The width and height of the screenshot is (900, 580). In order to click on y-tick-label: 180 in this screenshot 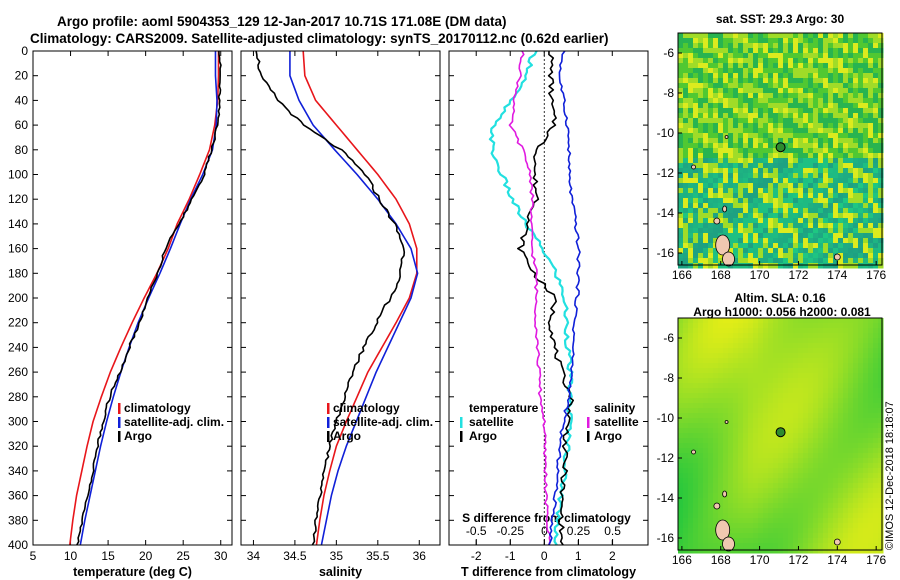, I will do `click(18, 273)`.